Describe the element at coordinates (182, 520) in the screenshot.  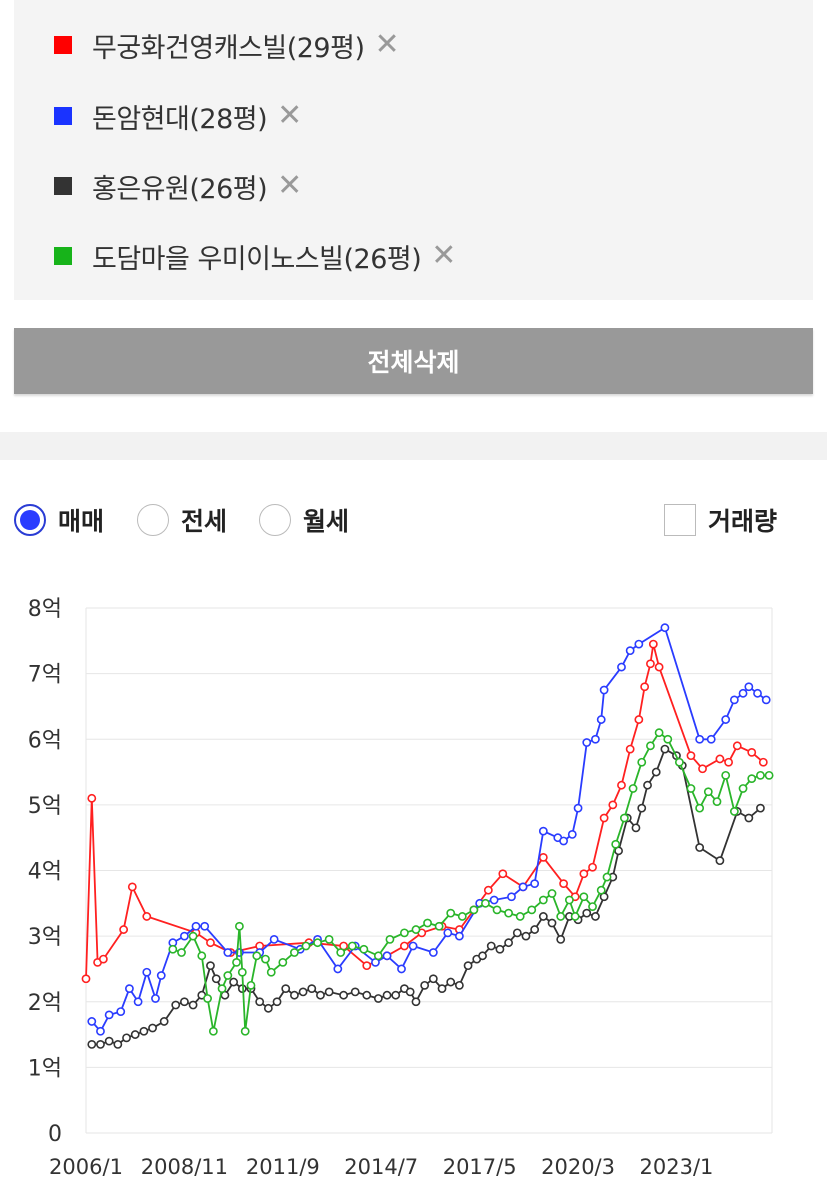
I see `radio-option-jeonse: 전세` at that location.